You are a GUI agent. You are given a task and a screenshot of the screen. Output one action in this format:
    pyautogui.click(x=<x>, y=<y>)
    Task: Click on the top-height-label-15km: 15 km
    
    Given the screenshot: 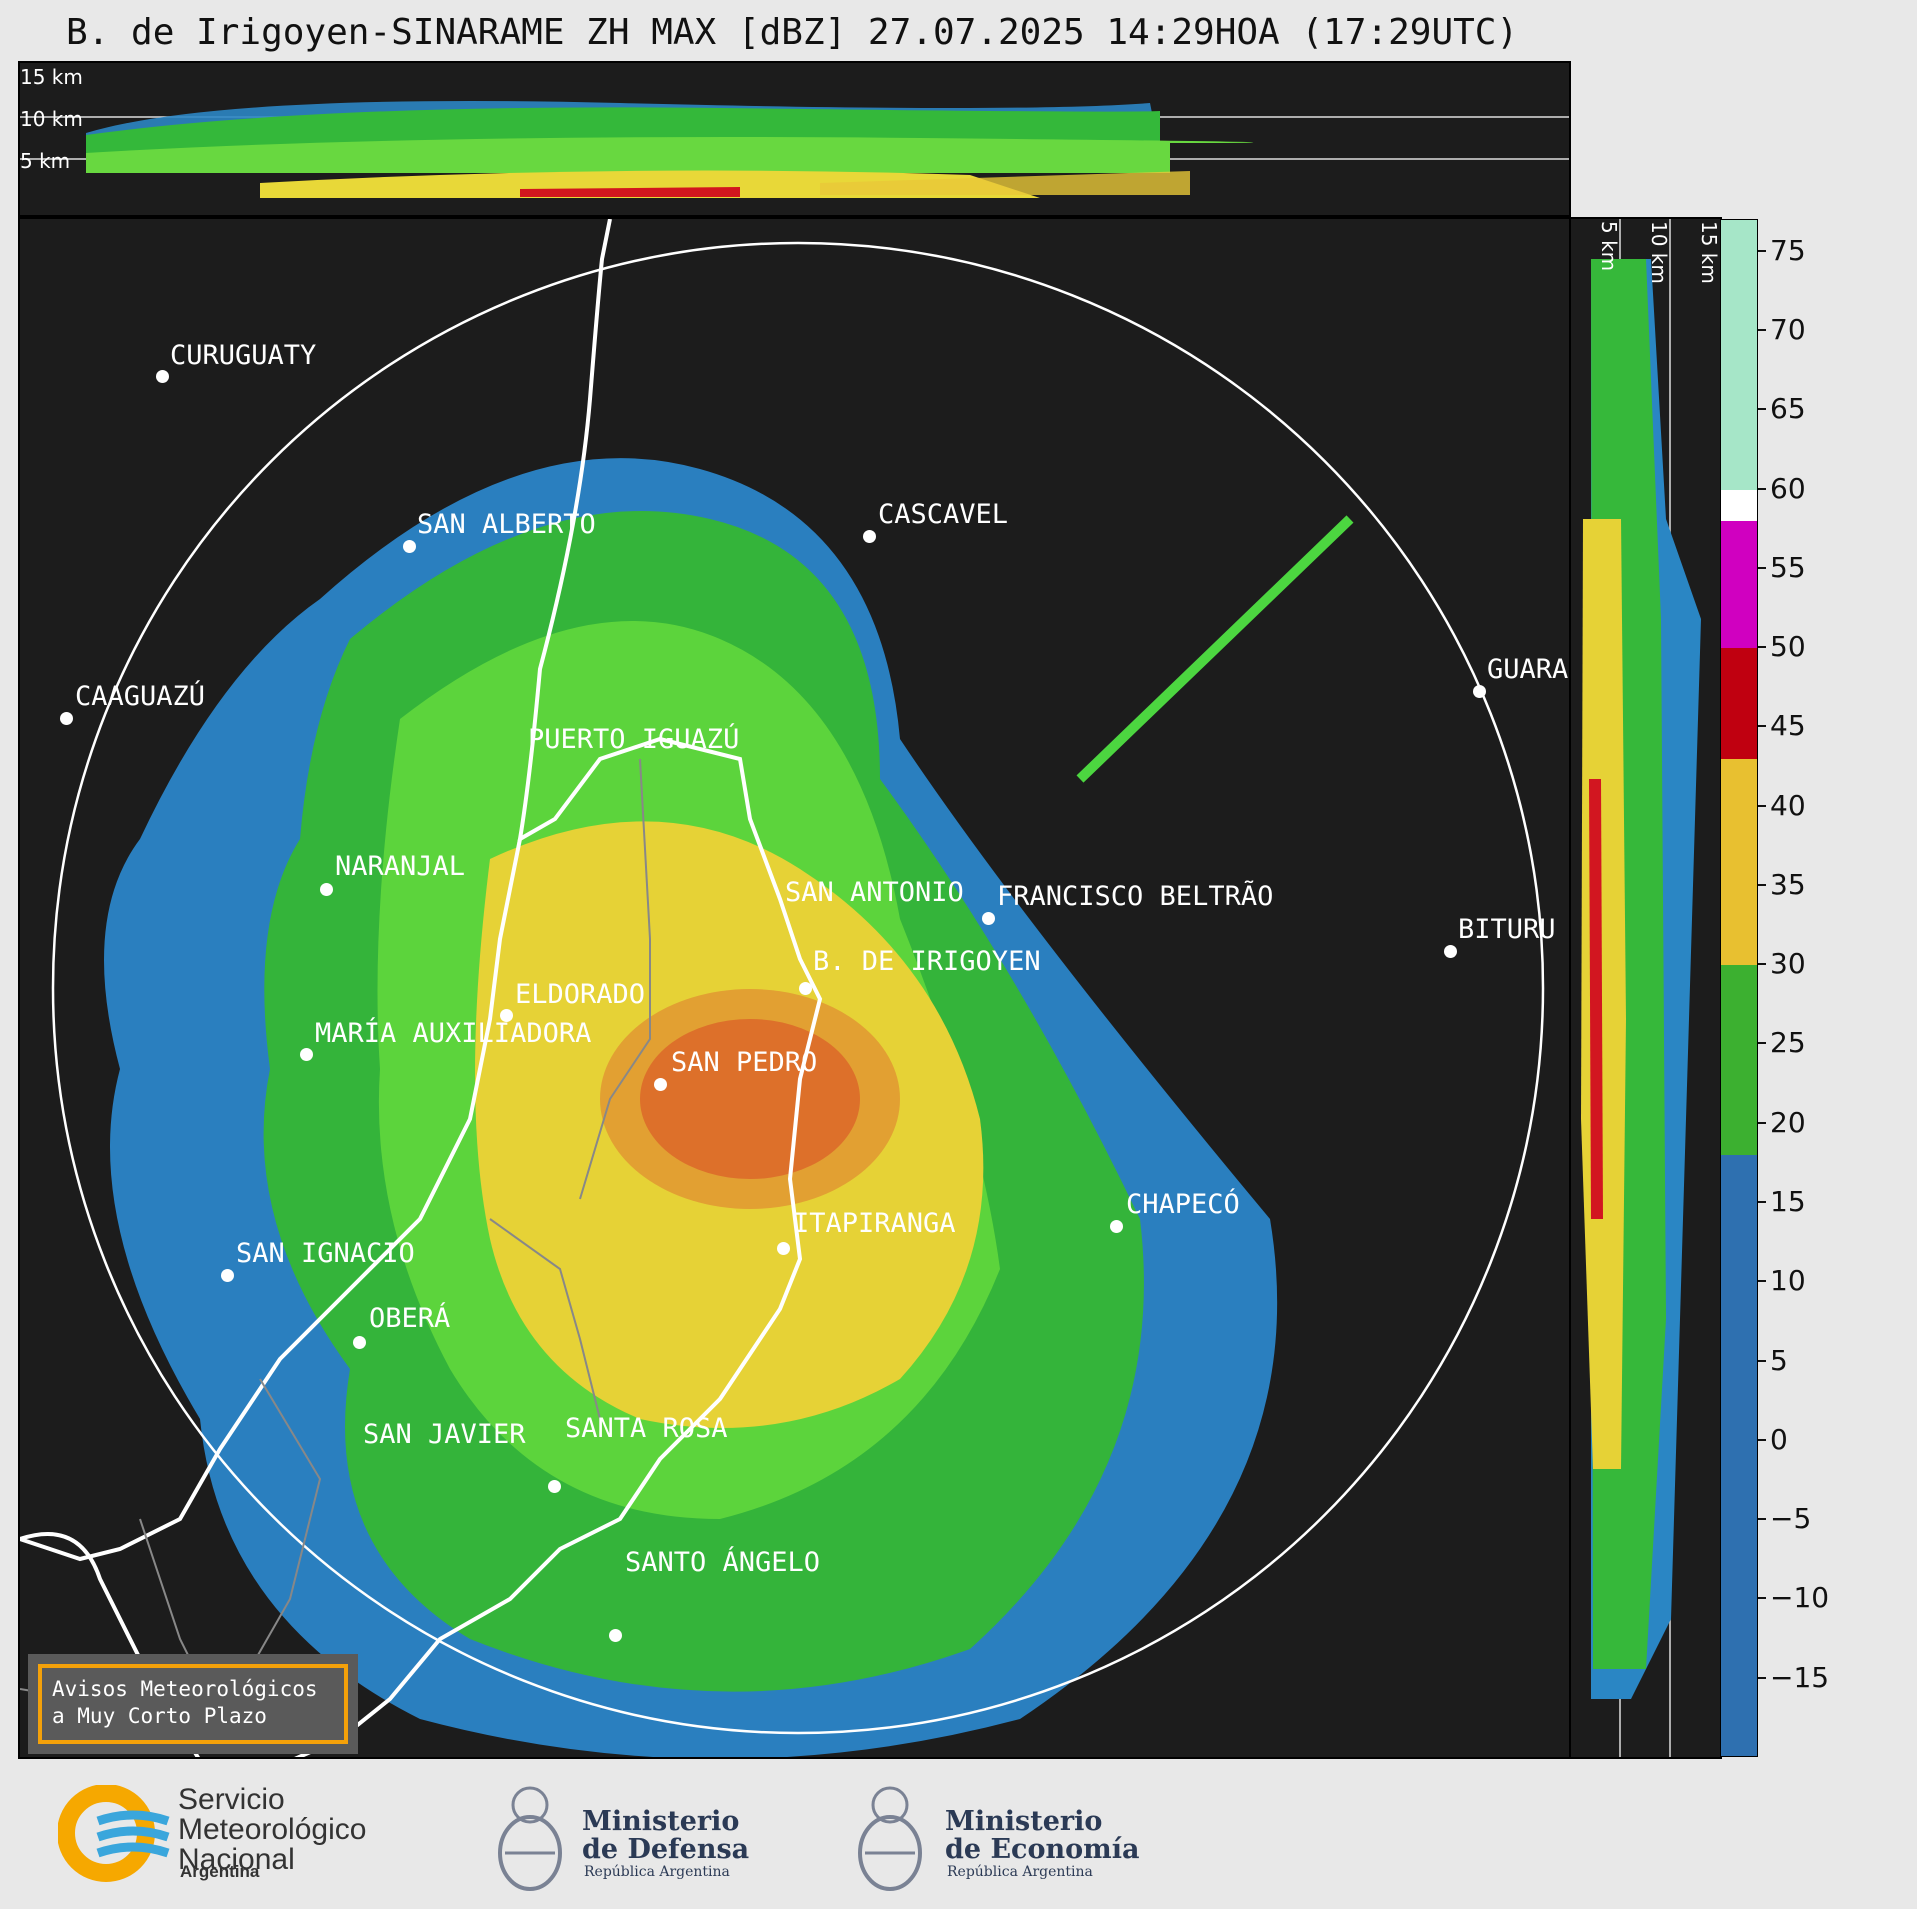 What is the action you would take?
    pyautogui.click(x=51, y=77)
    